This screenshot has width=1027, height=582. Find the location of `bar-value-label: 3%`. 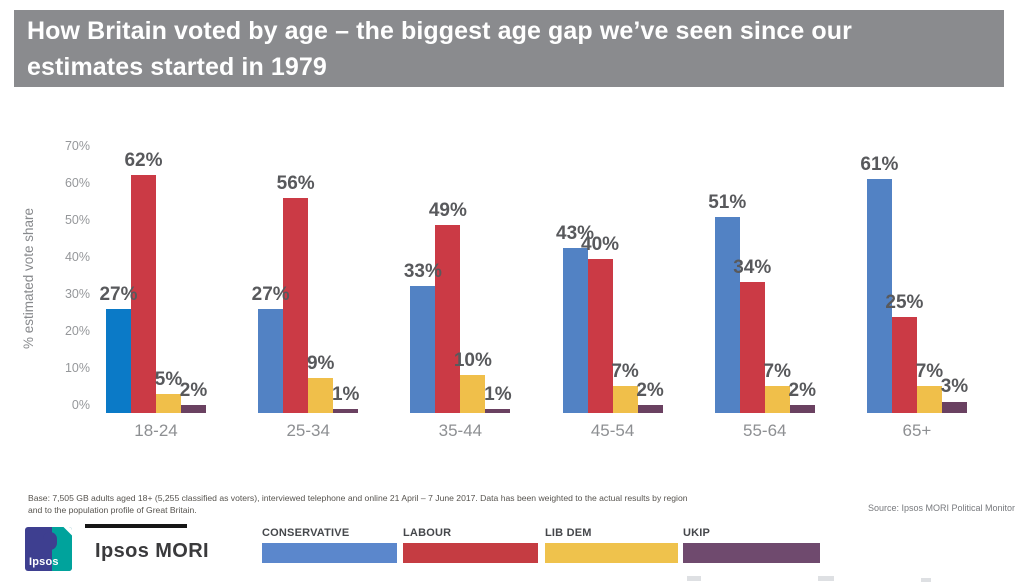

bar-value-label: 3% is located at coordinates (954, 387).